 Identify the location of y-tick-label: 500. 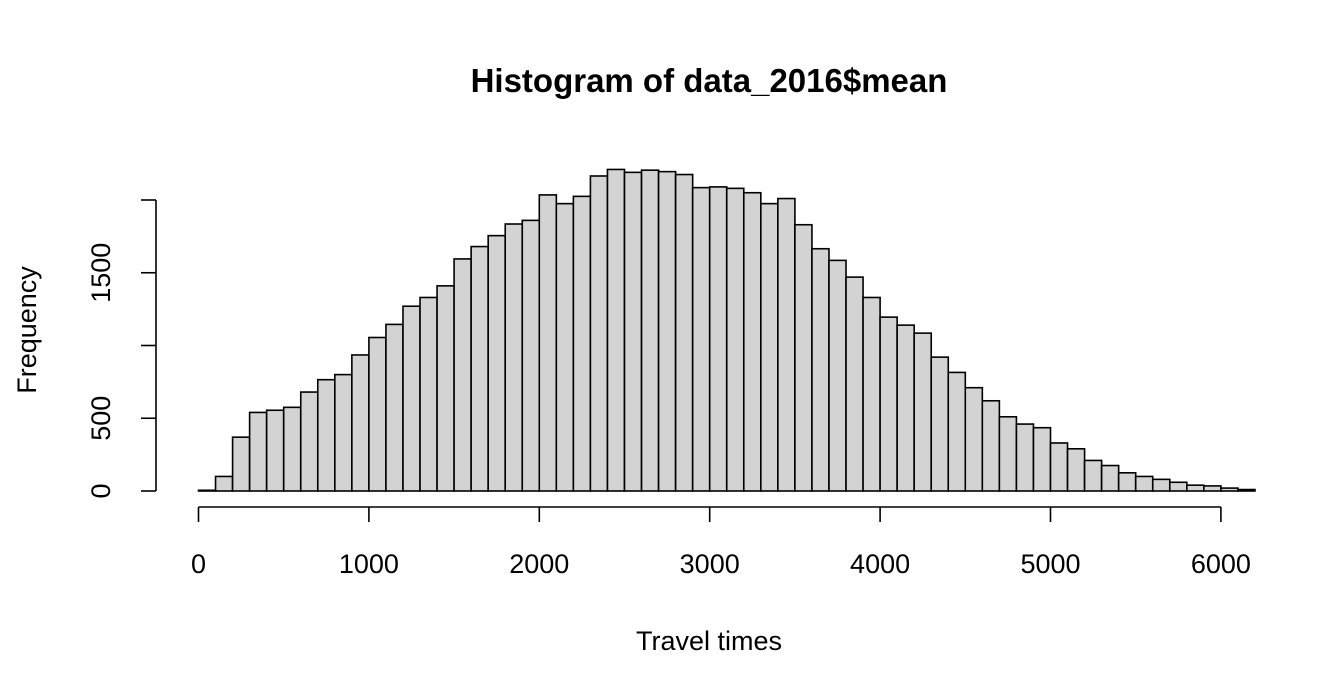
(101, 418).